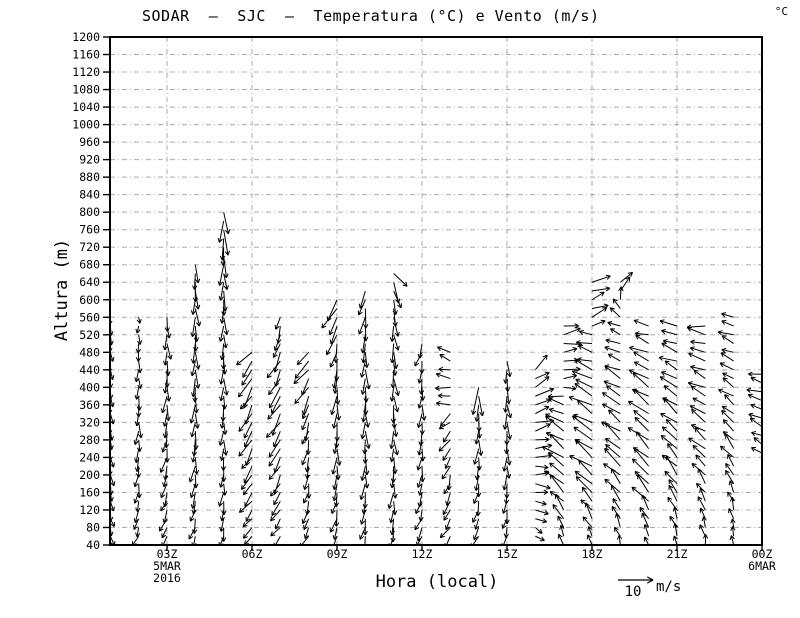 The width and height of the screenshot is (800, 618). Describe the element at coordinates (636, 580) in the screenshot. I see `reference-arrow-icon` at that location.